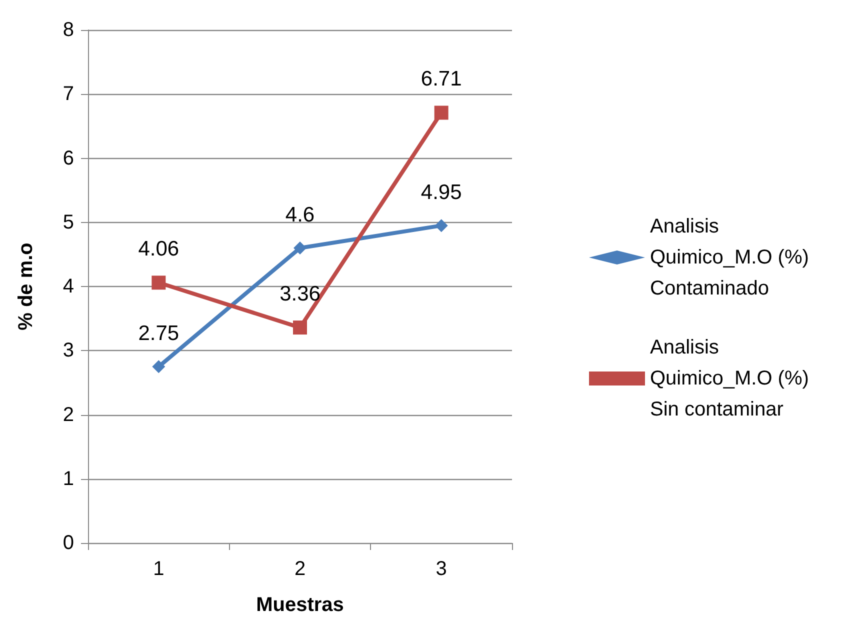 This screenshot has height=636, width=853. Describe the element at coordinates (159, 249) in the screenshot. I see `data-label: 4.06` at that location.